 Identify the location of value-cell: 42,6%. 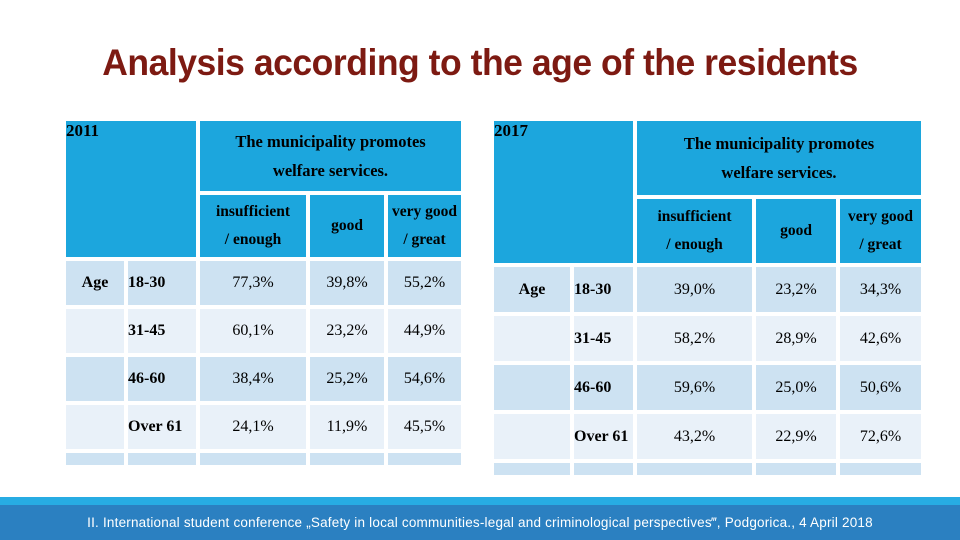
(880, 338).